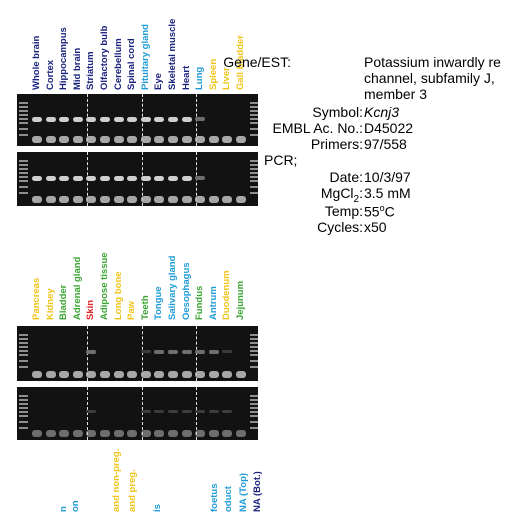 The width and height of the screenshot is (512, 512). What do you see at coordinates (137, 353) in the screenshot?
I see `panel2-gel-upper` at bounding box center [137, 353].